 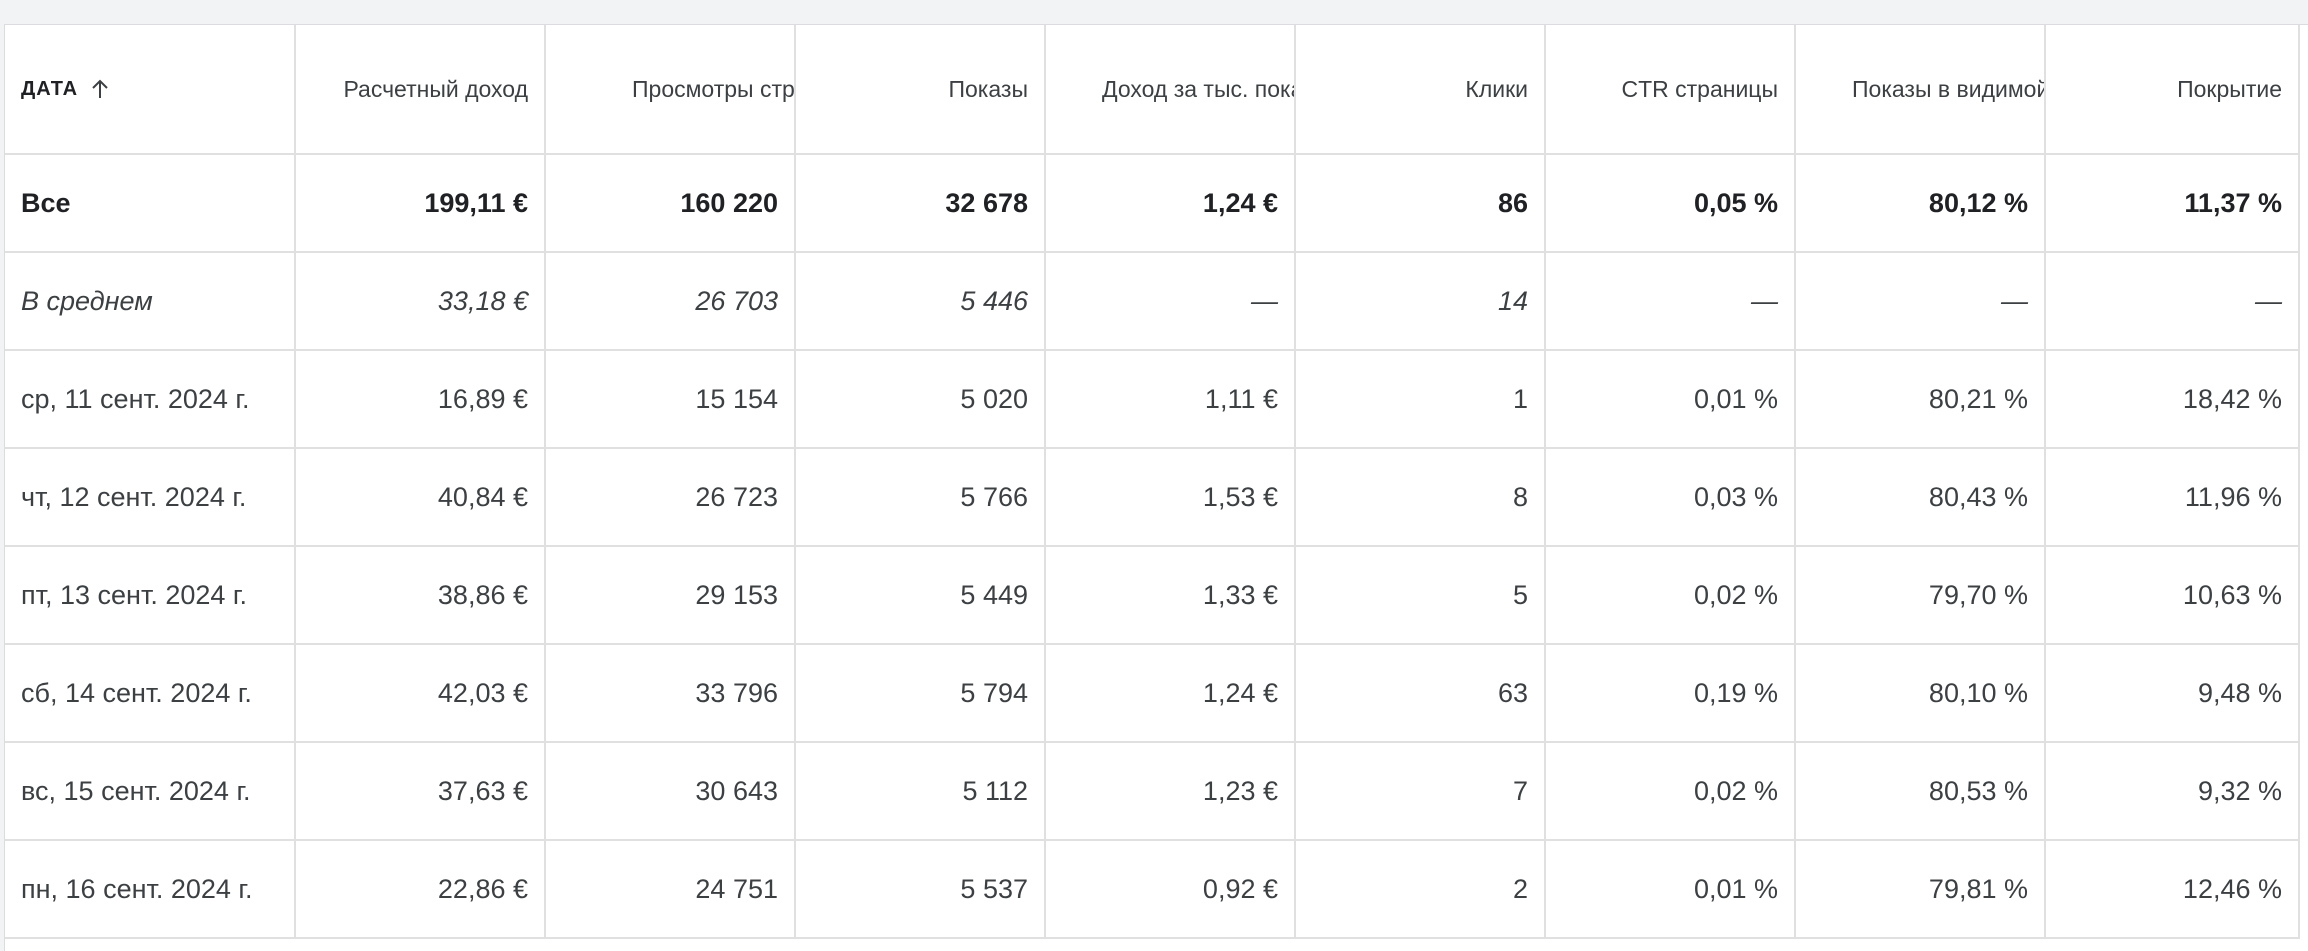 I want to click on column-header-revenue: Расчетный доход, so click(x=420, y=90).